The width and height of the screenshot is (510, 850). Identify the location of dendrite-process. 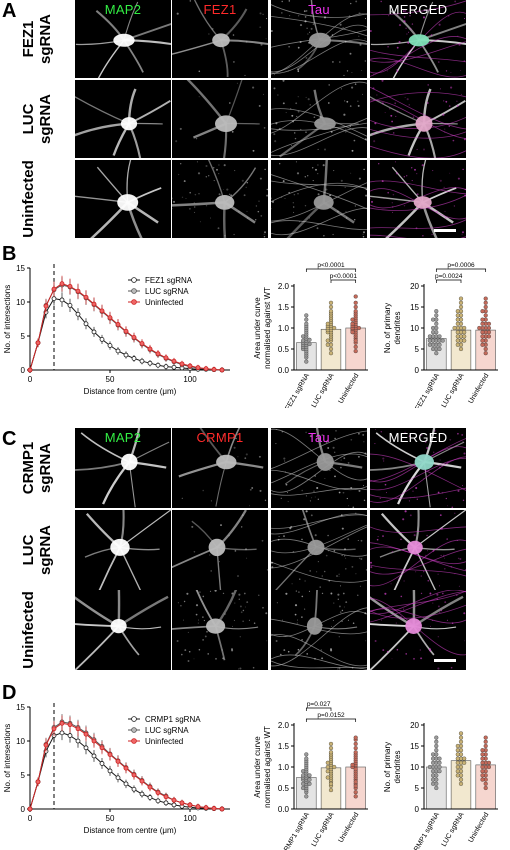
(145, 529).